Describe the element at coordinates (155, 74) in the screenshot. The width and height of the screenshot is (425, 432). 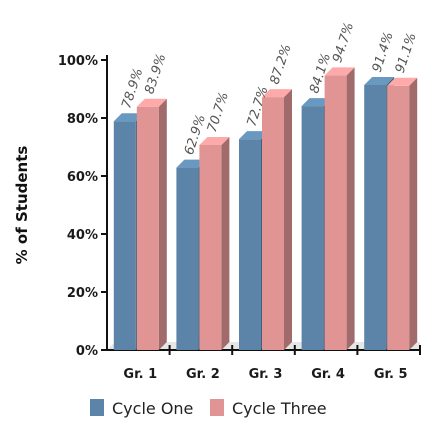
I see `data-label: 83.9%` at that location.